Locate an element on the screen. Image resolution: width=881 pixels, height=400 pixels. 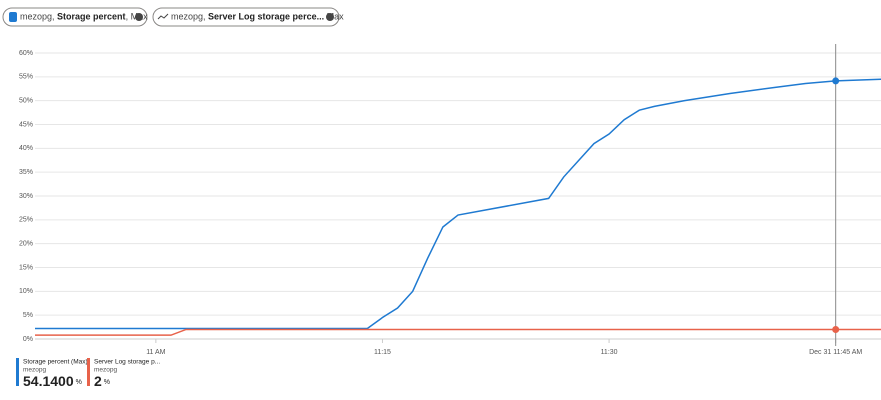
x-tick-label: Dec 31 11:45 AM is located at coordinates (835, 352).